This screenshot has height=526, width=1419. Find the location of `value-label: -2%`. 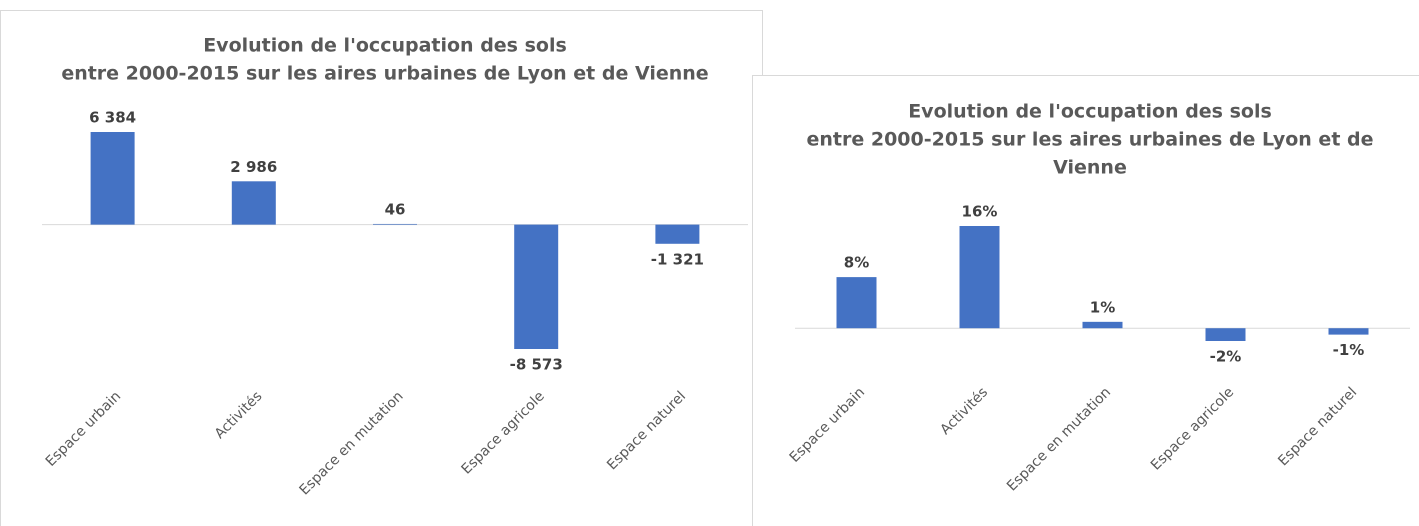

value-label: -2% is located at coordinates (1226, 357).